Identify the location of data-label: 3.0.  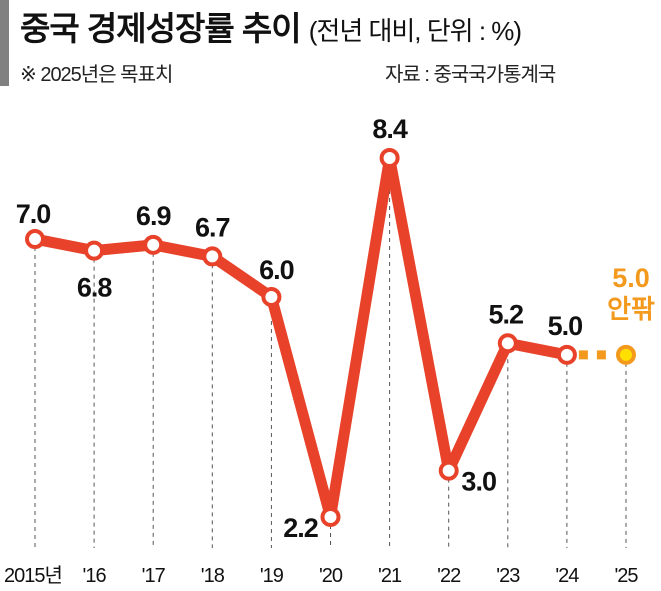
(478, 482).